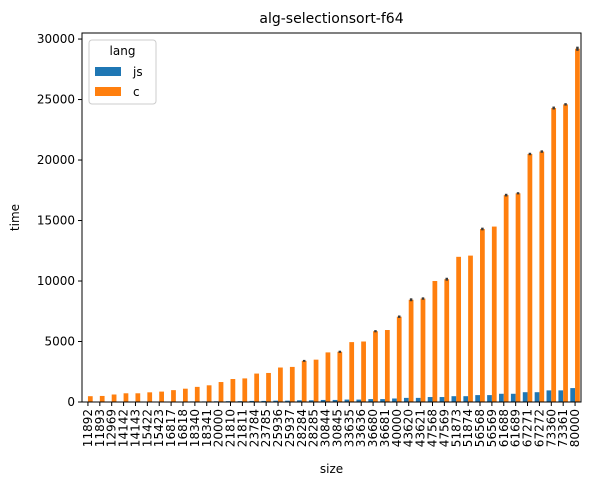 The width and height of the screenshot is (590, 485). Describe the element at coordinates (56, 39) in the screenshot. I see `y-tick-label: 30000` at that location.